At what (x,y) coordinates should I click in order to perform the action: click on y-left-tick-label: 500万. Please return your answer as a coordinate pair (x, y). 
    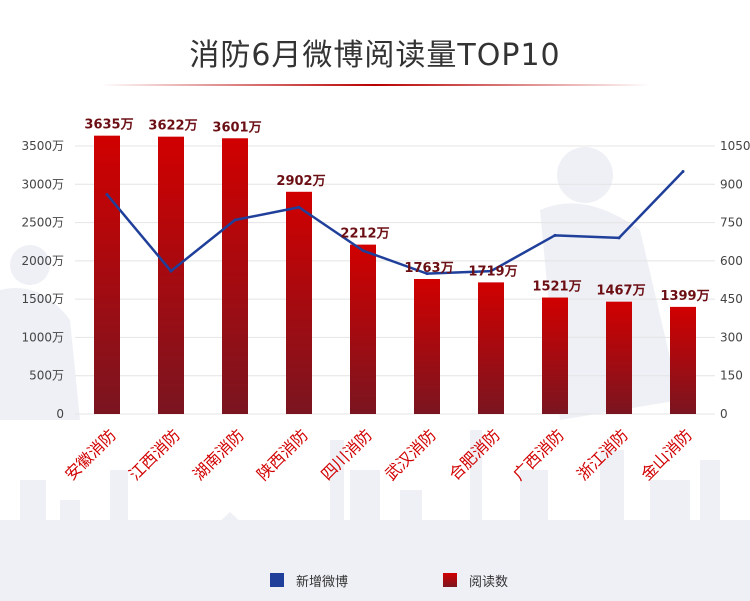
    Looking at the image, I should click on (46, 376).